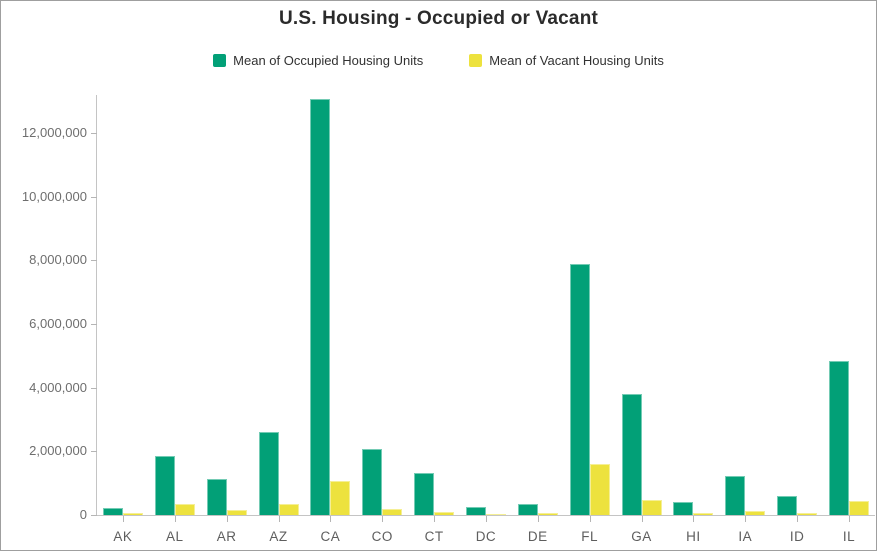 This screenshot has height=551, width=877. Describe the element at coordinates (735, 495) in the screenshot. I see `occupied-bar-ia` at that location.